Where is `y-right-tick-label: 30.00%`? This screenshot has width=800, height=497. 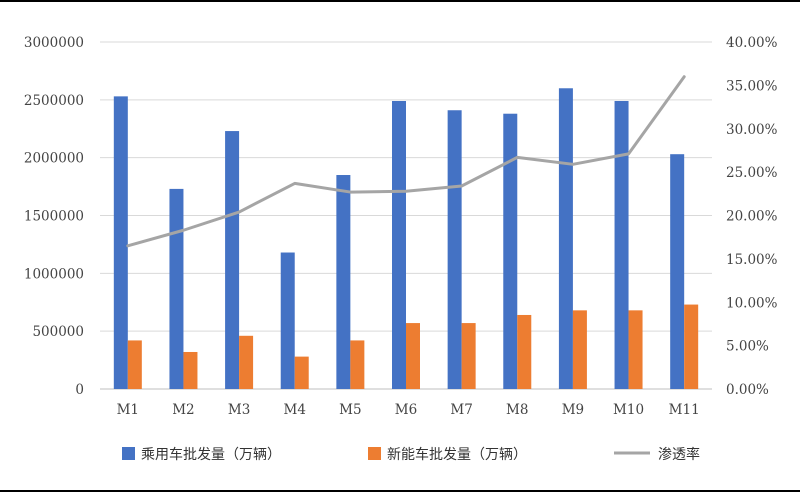
y-right-tick-label: 30.00% is located at coordinates (752, 130).